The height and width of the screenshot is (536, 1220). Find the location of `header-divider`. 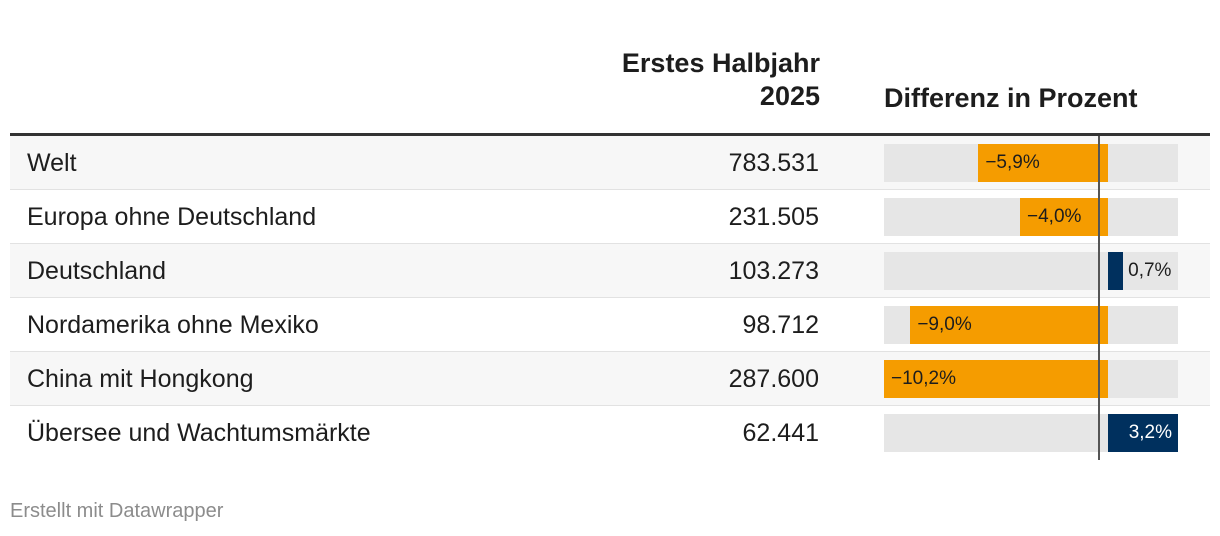

header-divider is located at coordinates (610, 134).